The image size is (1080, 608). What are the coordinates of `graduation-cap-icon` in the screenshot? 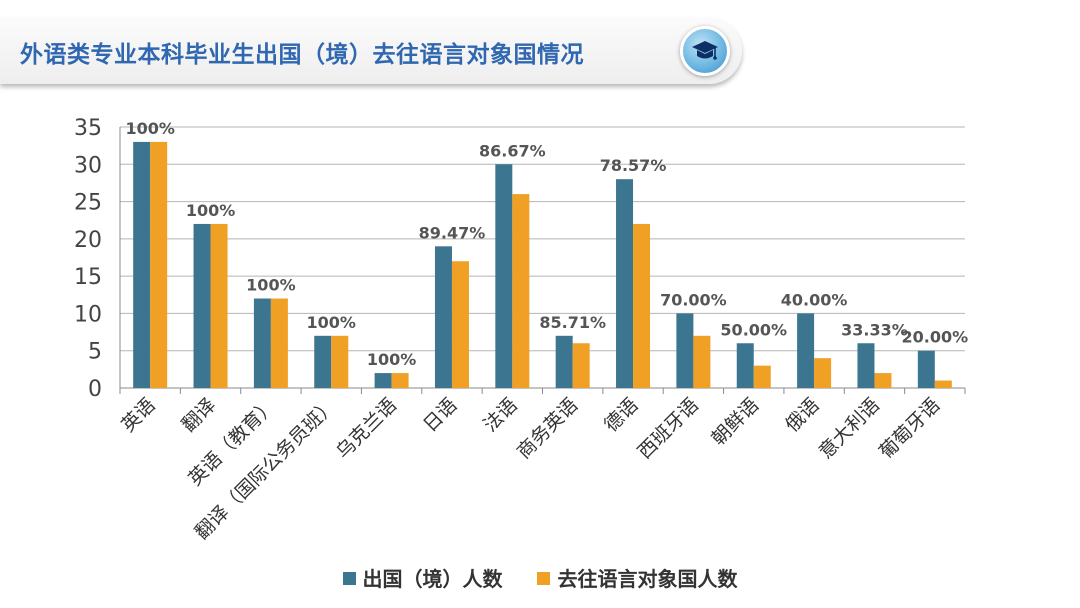 It's located at (705, 51).